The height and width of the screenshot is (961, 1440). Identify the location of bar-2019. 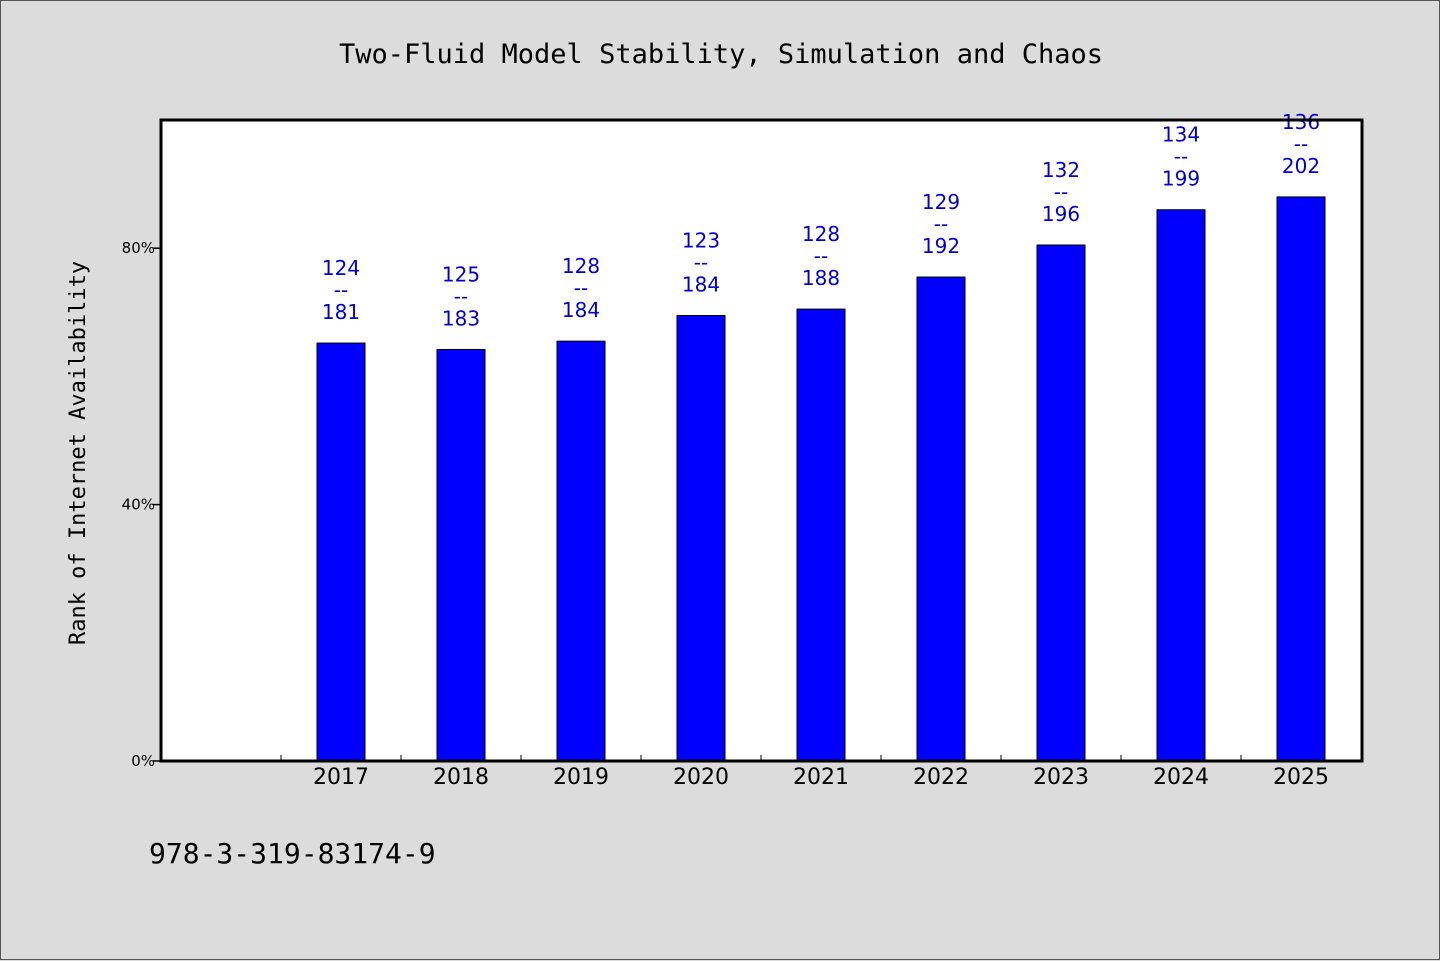
(581, 551).